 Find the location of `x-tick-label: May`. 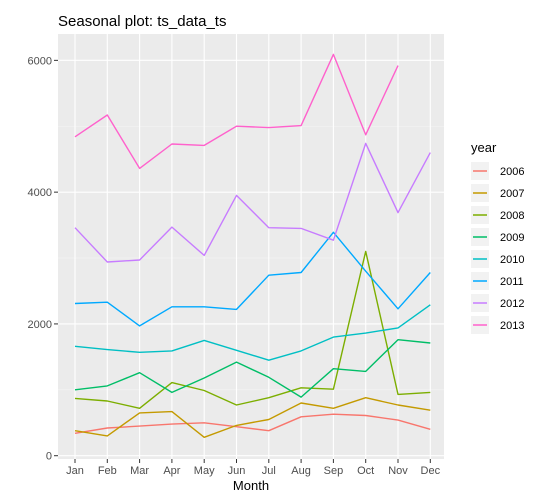

x-tick-label: May is located at coordinates (204, 471).